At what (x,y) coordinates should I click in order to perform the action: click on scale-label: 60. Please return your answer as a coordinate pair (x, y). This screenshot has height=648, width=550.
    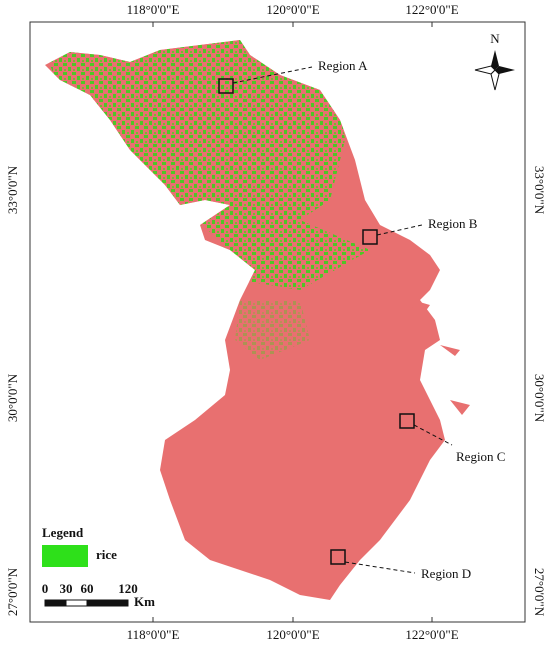
    Looking at the image, I should click on (87, 588).